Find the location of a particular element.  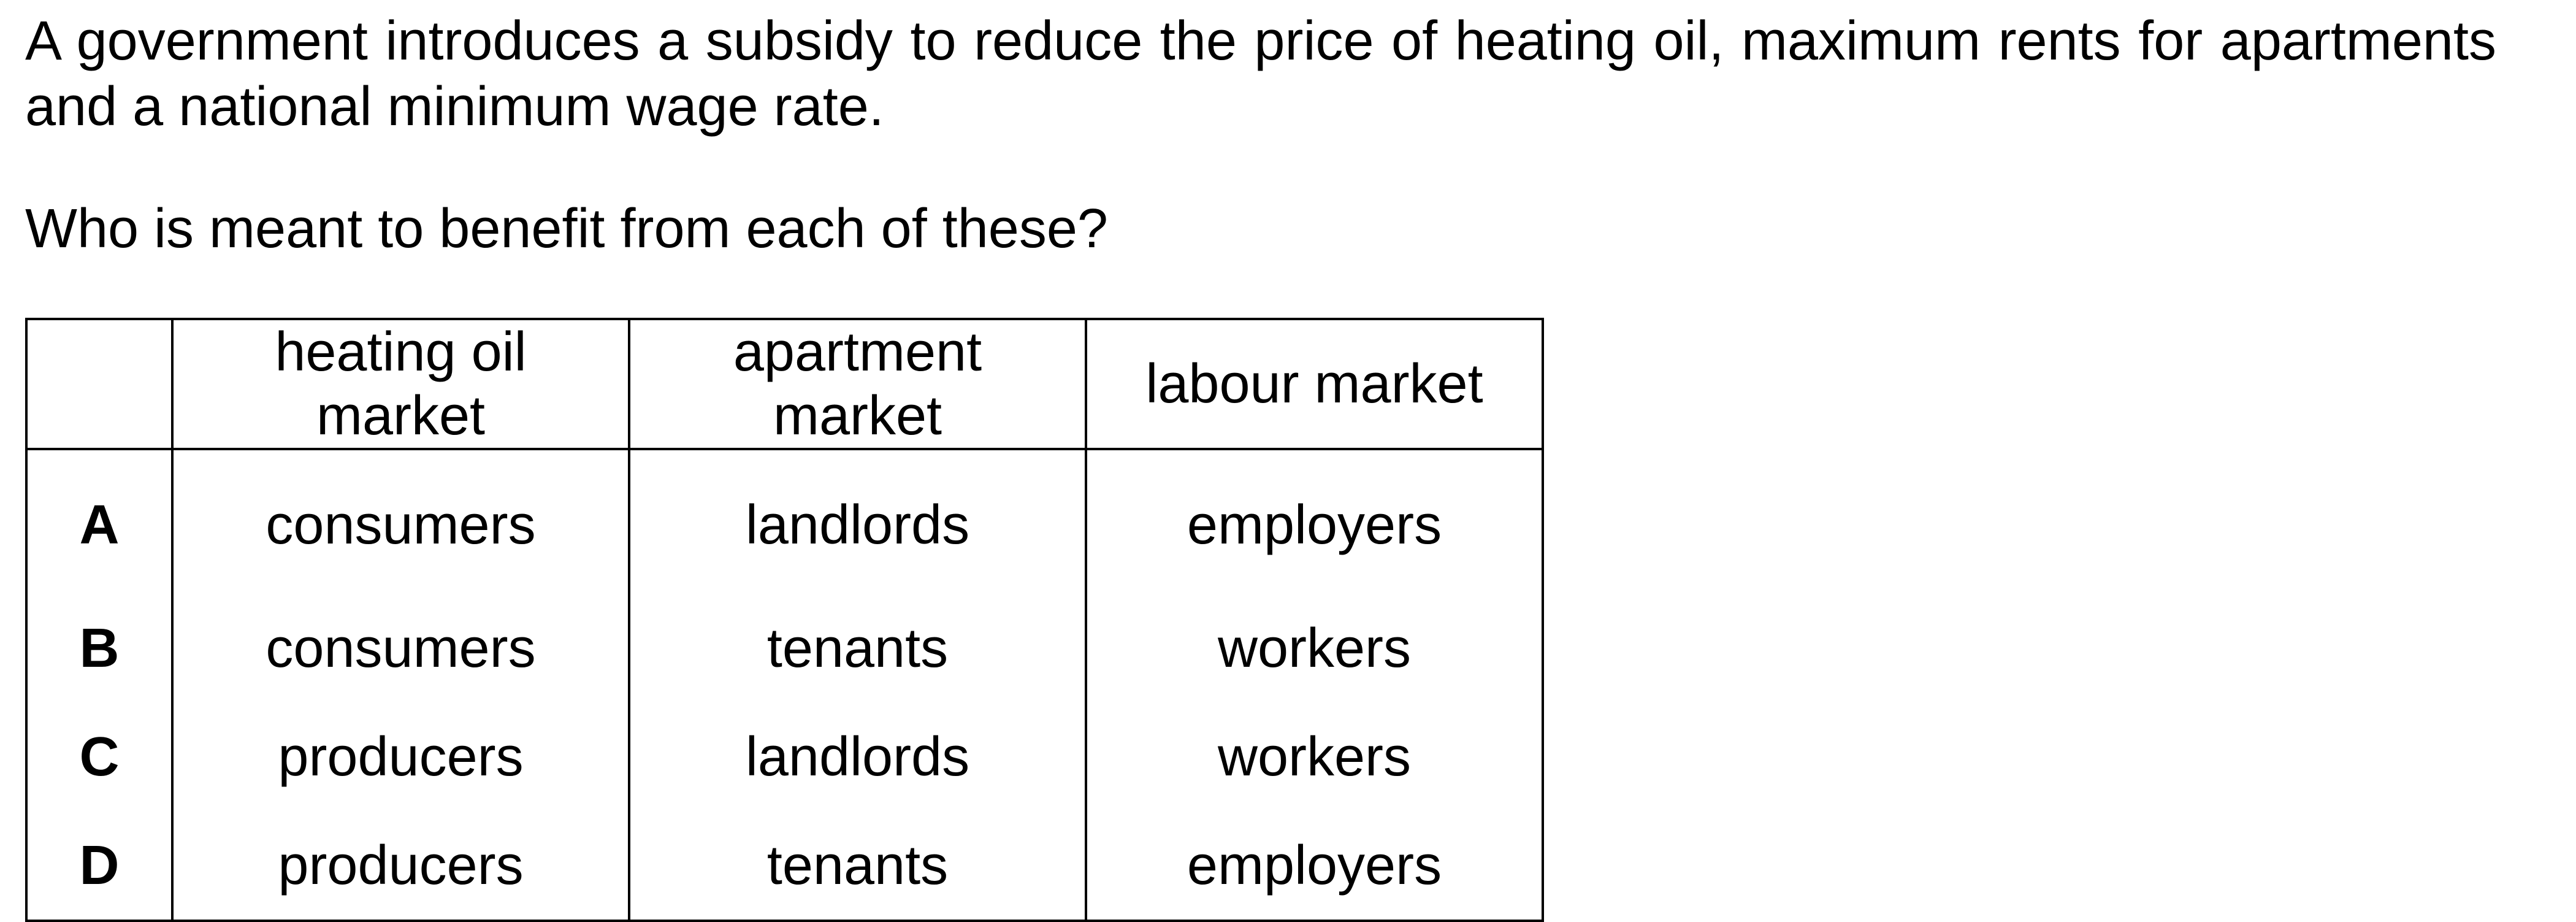

table-row-option-c: C producers landlords workers is located at coordinates (784, 756).